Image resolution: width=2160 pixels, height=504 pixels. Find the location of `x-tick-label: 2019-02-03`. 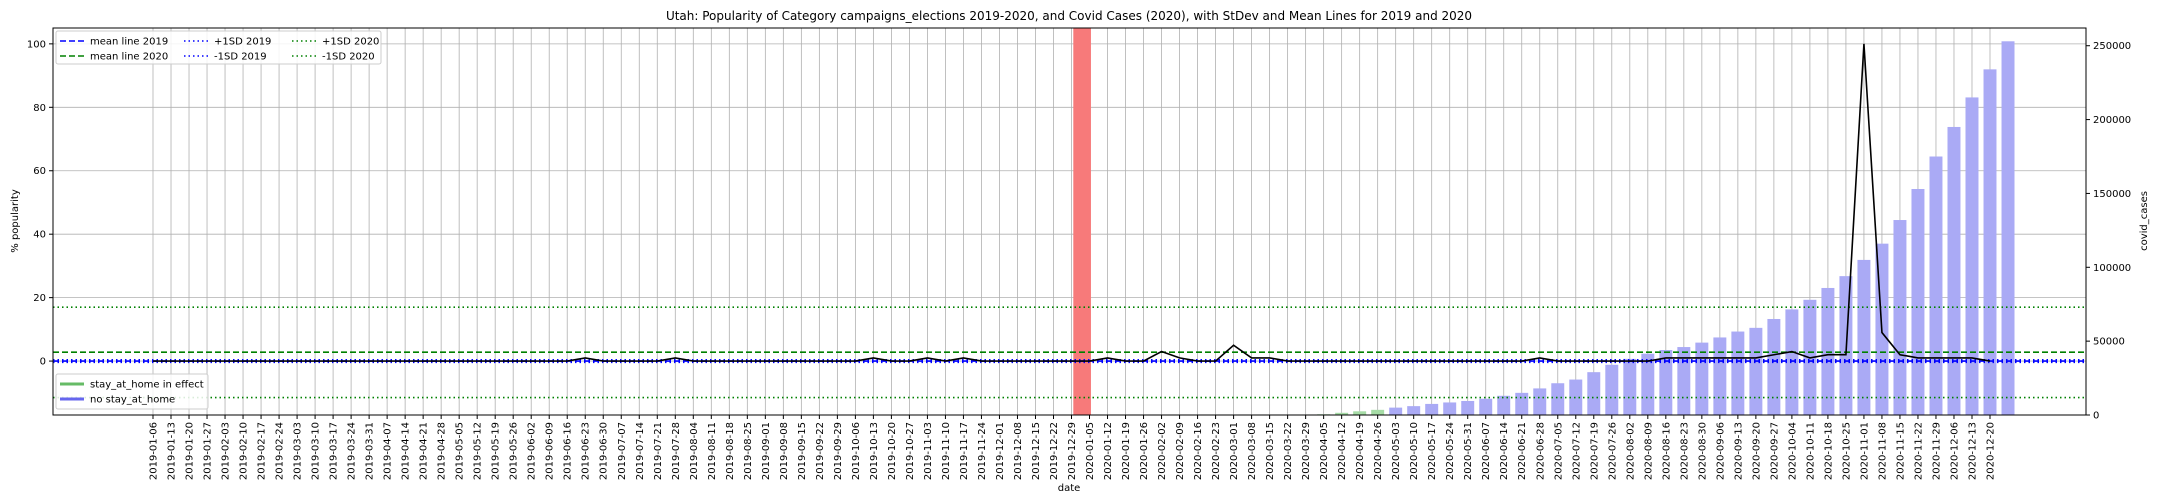

x-tick-label: 2019-02-03 is located at coordinates (226, 451).